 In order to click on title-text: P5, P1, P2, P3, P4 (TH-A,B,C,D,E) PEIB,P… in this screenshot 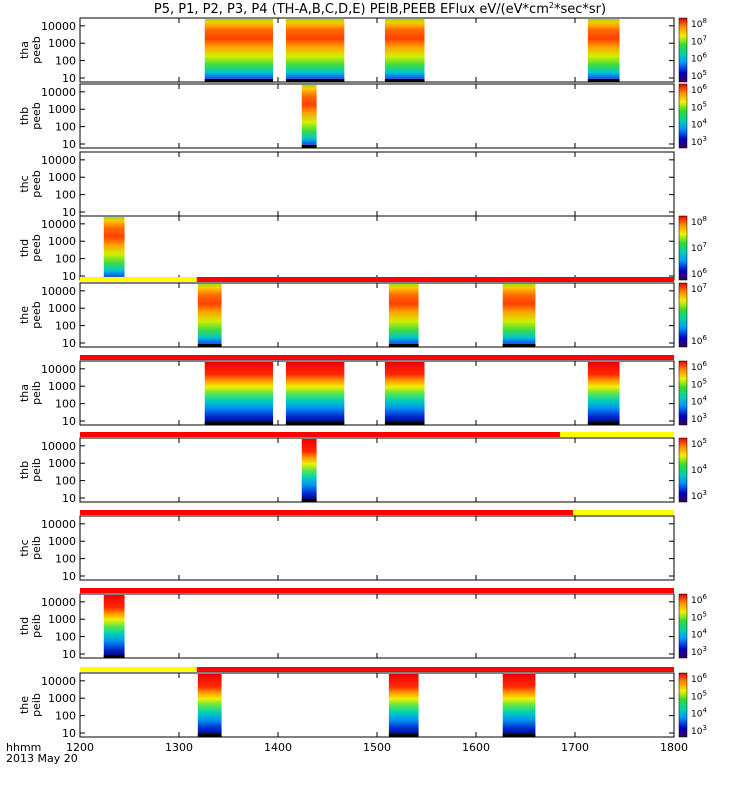, I will do `click(351, 9)`.